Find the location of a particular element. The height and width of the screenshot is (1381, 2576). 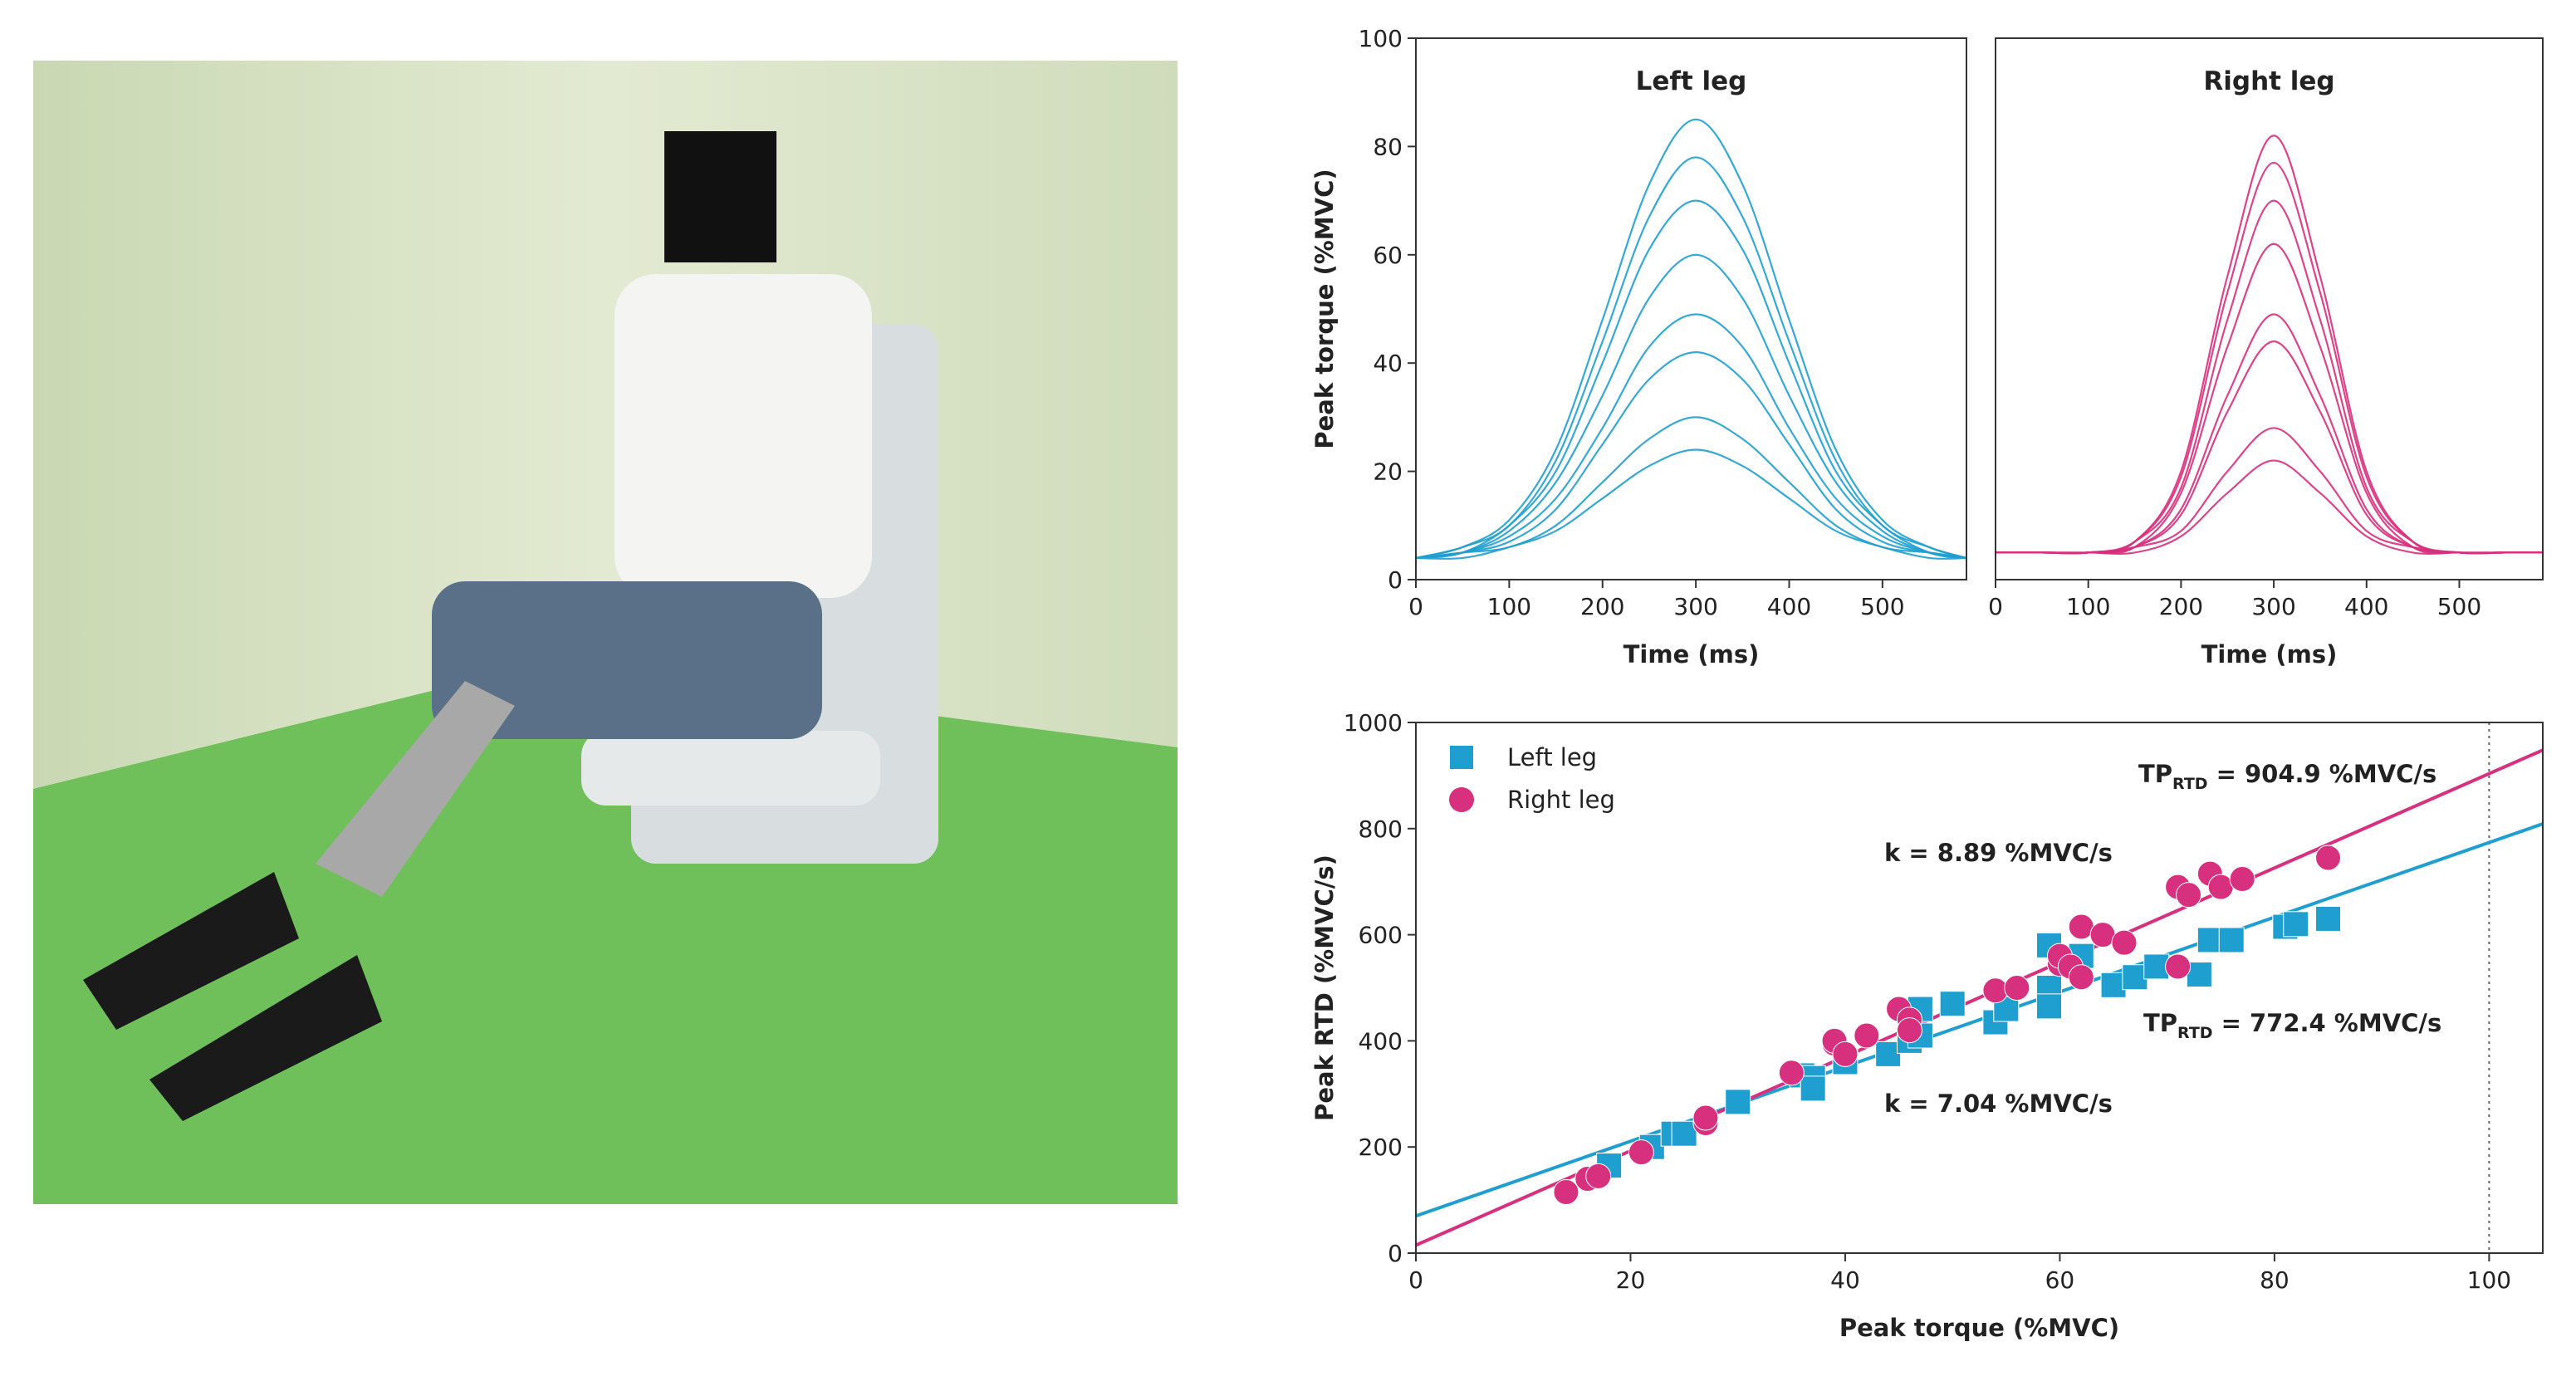

fit-line is located at coordinates (1979, 1020).